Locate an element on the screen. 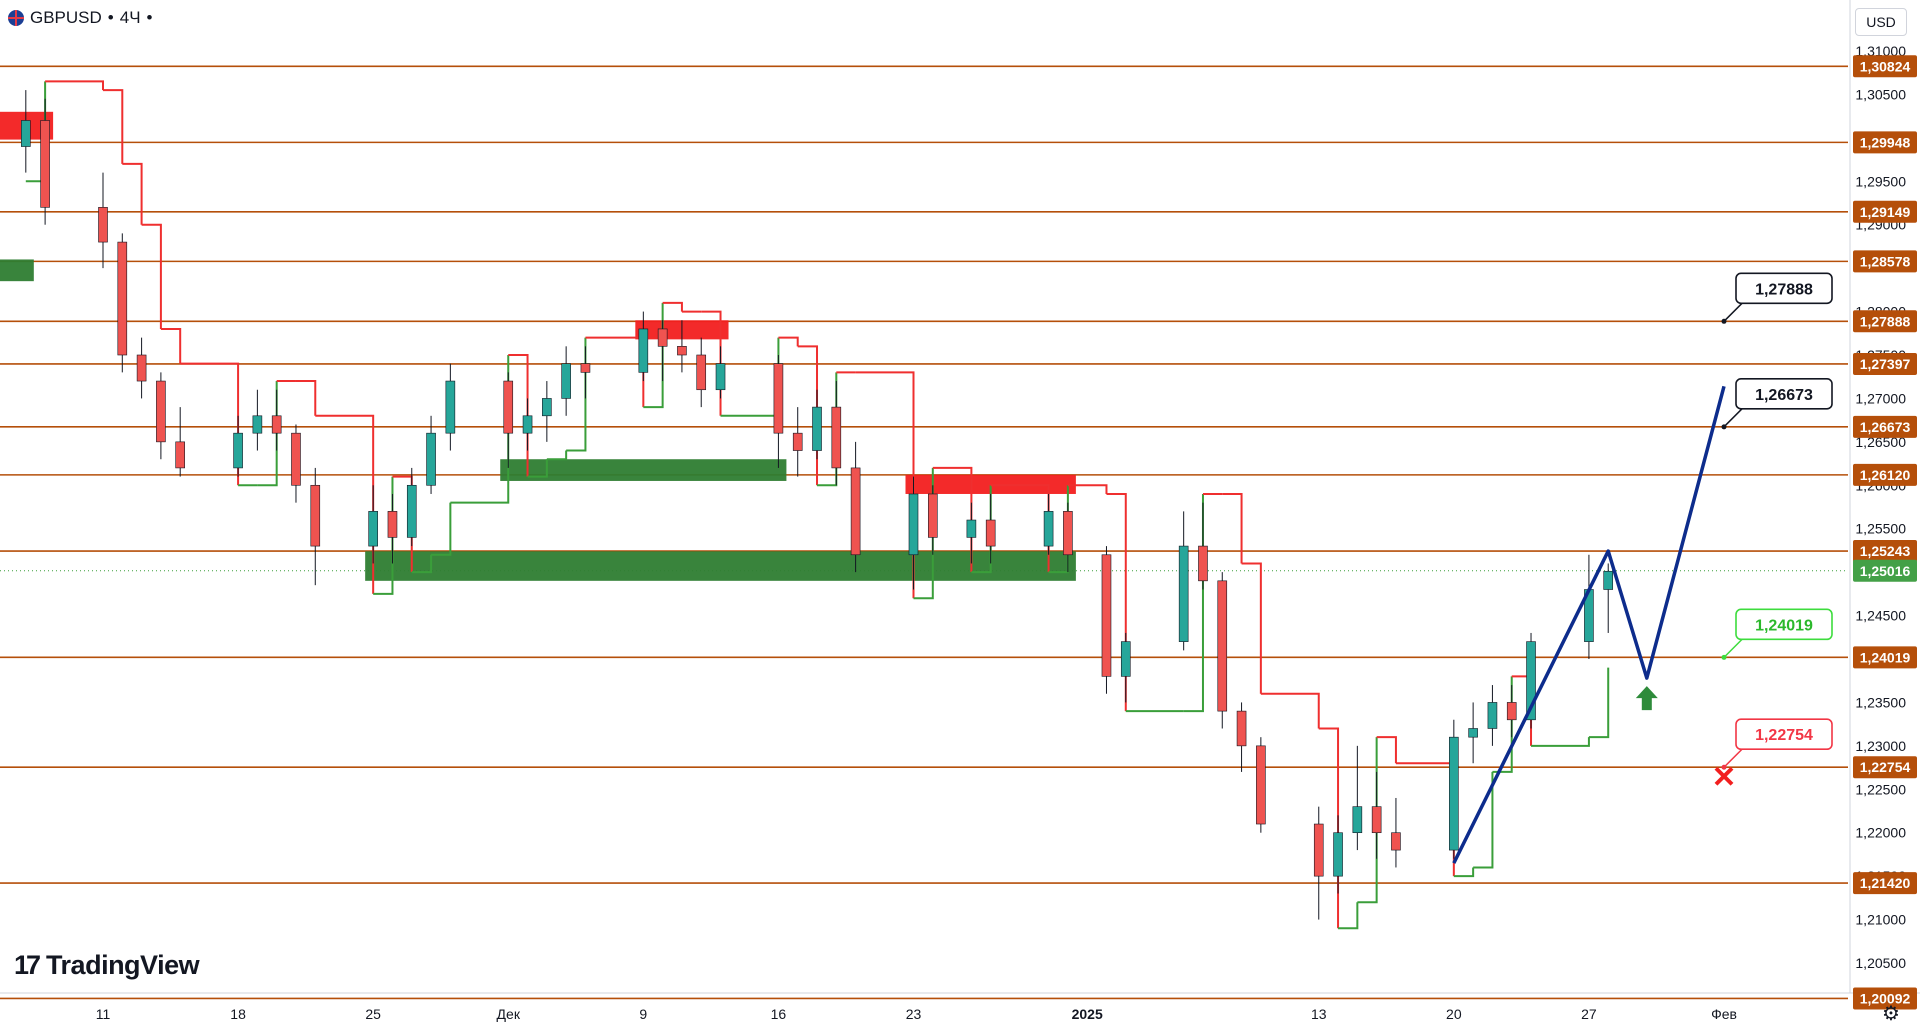 The image size is (1920, 1030). time-tick-label: 11 is located at coordinates (103, 1014).